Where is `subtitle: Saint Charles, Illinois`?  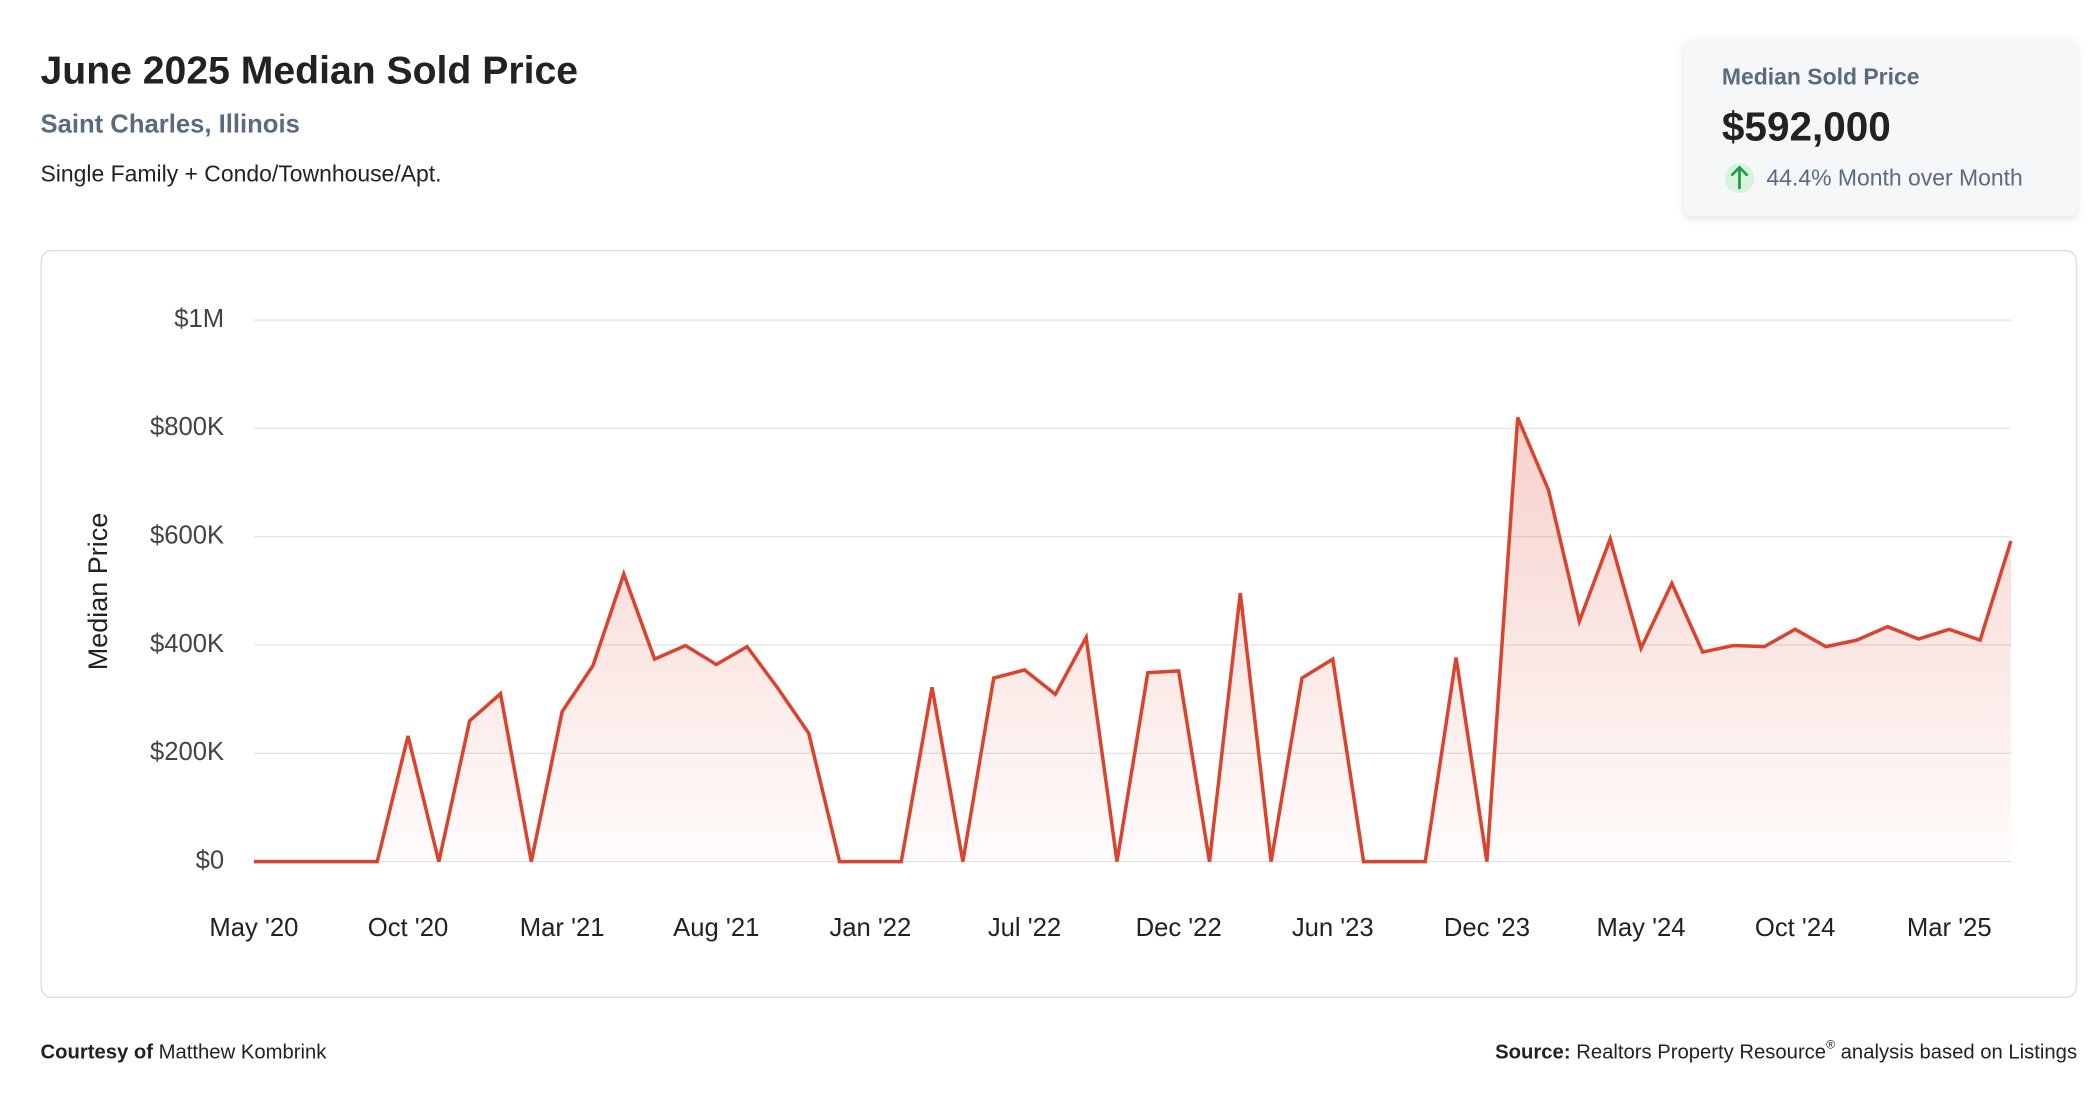 subtitle: Saint Charles, Illinois is located at coordinates (170, 124).